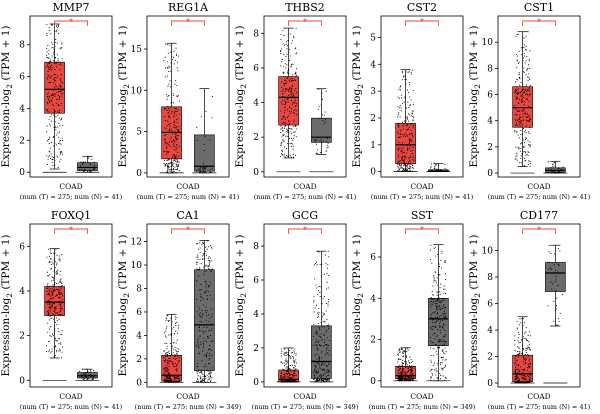 This screenshot has width=600, height=414. I want to click on y-tick-label: 6, so click(22, 247).